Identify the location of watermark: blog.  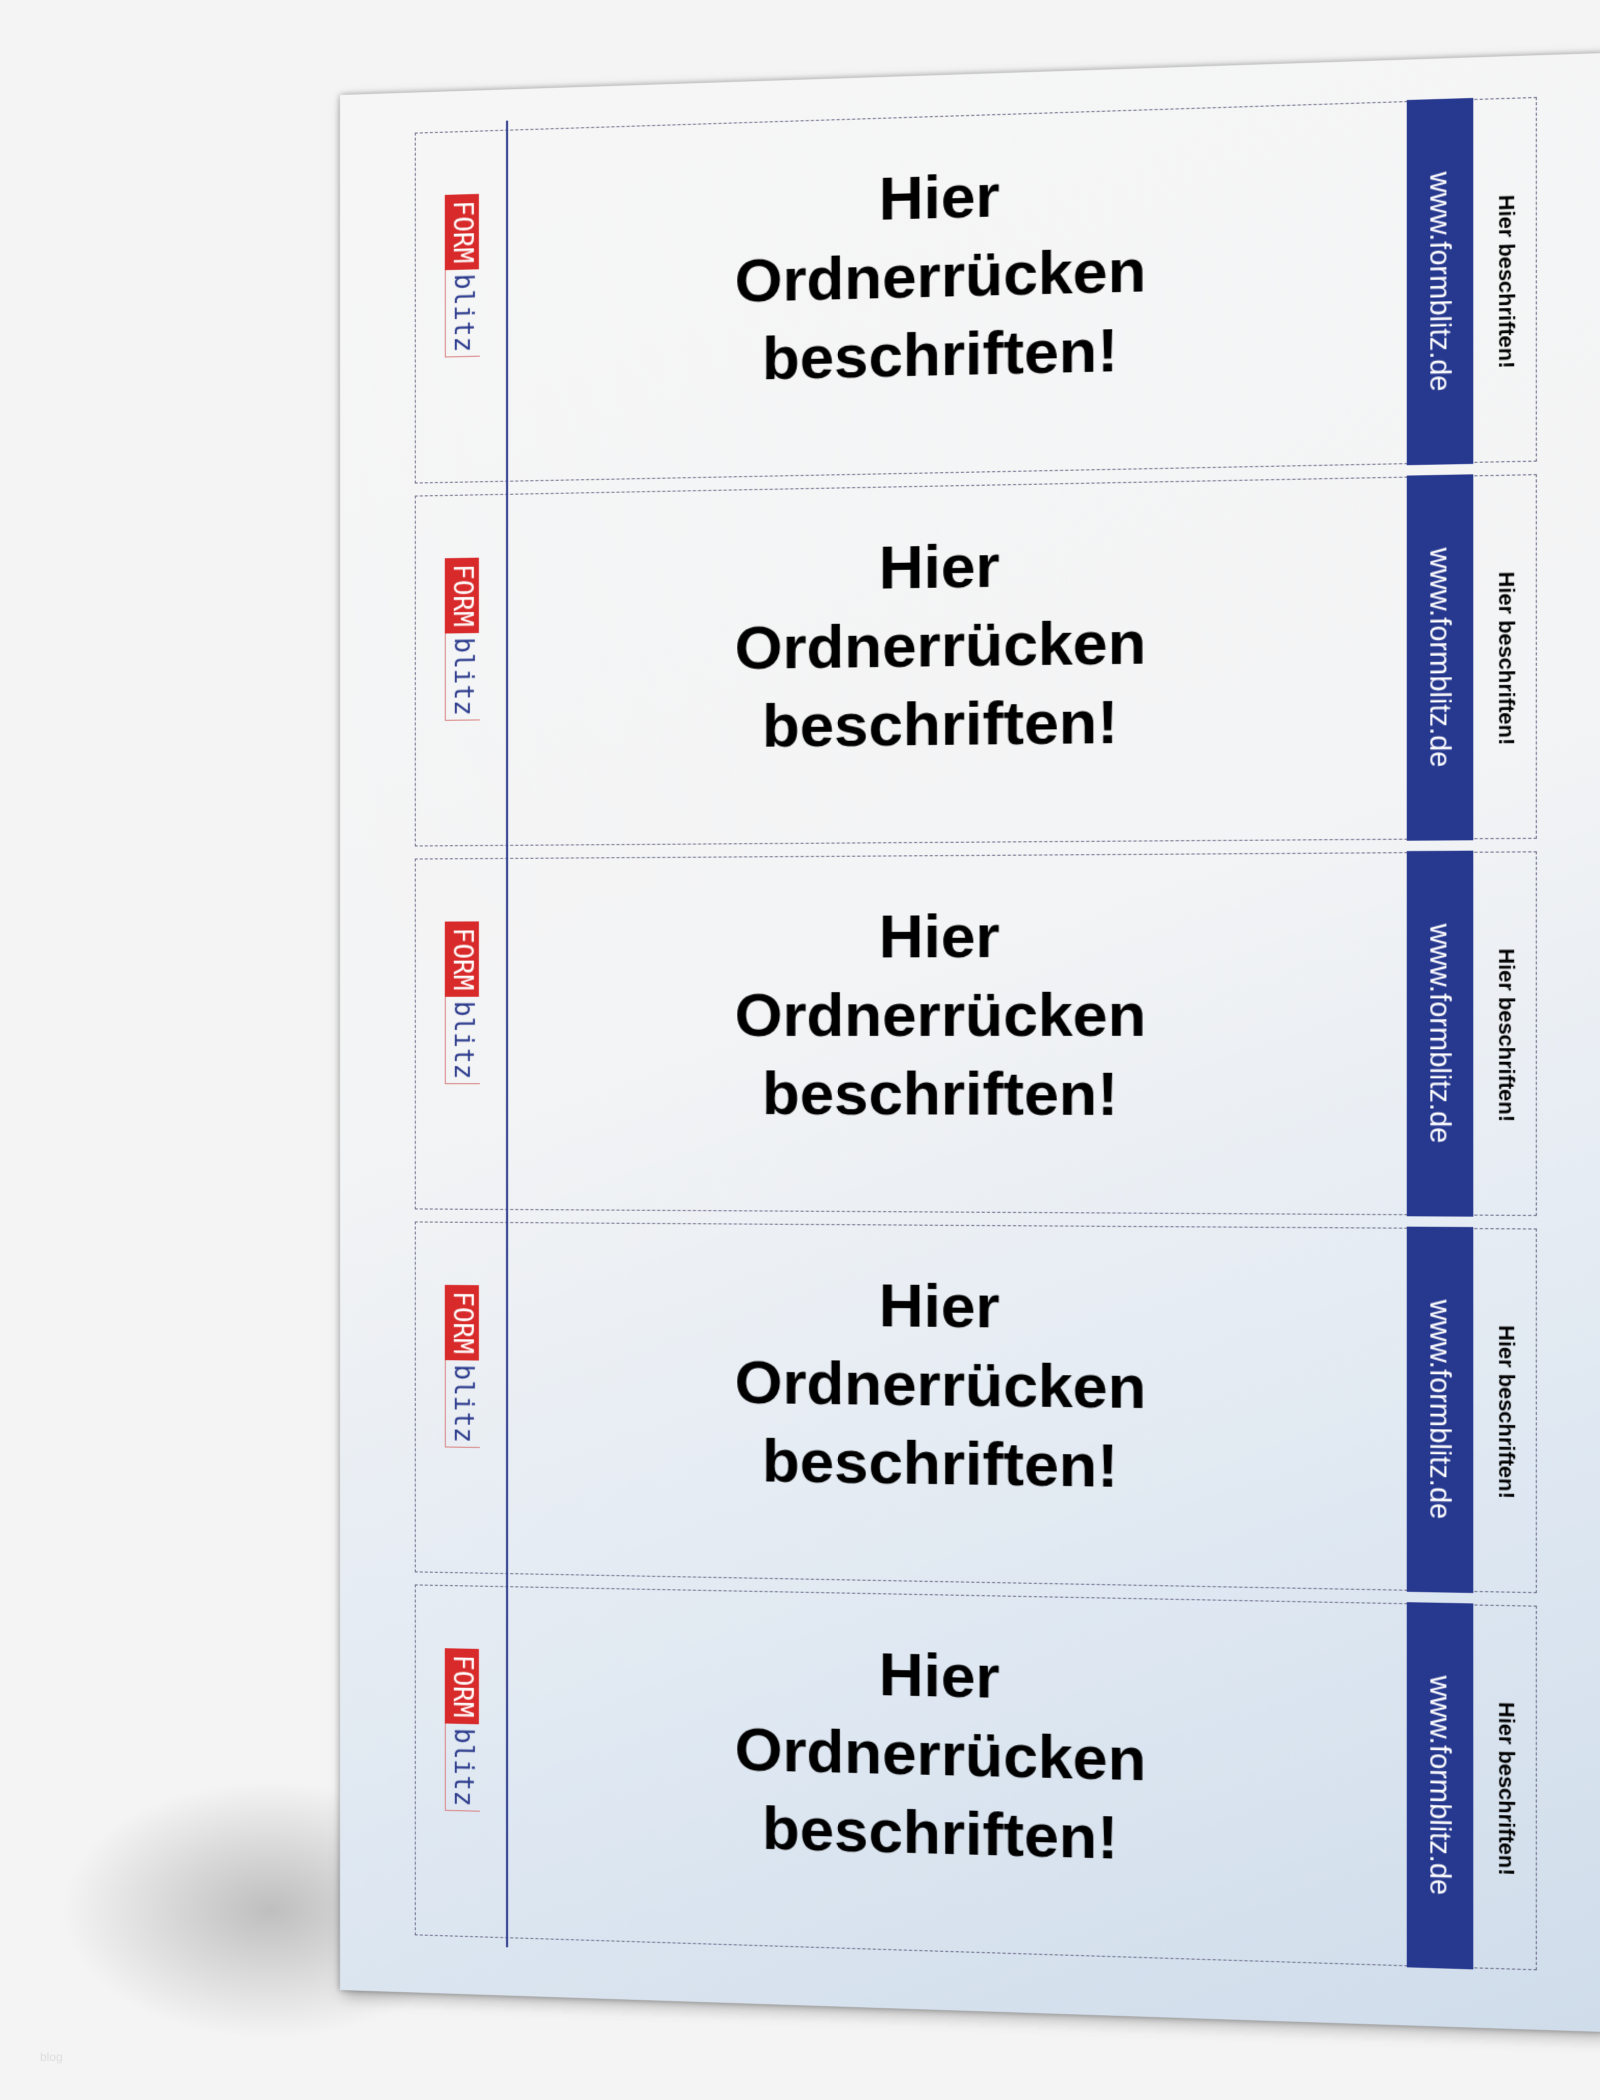
(51, 2057).